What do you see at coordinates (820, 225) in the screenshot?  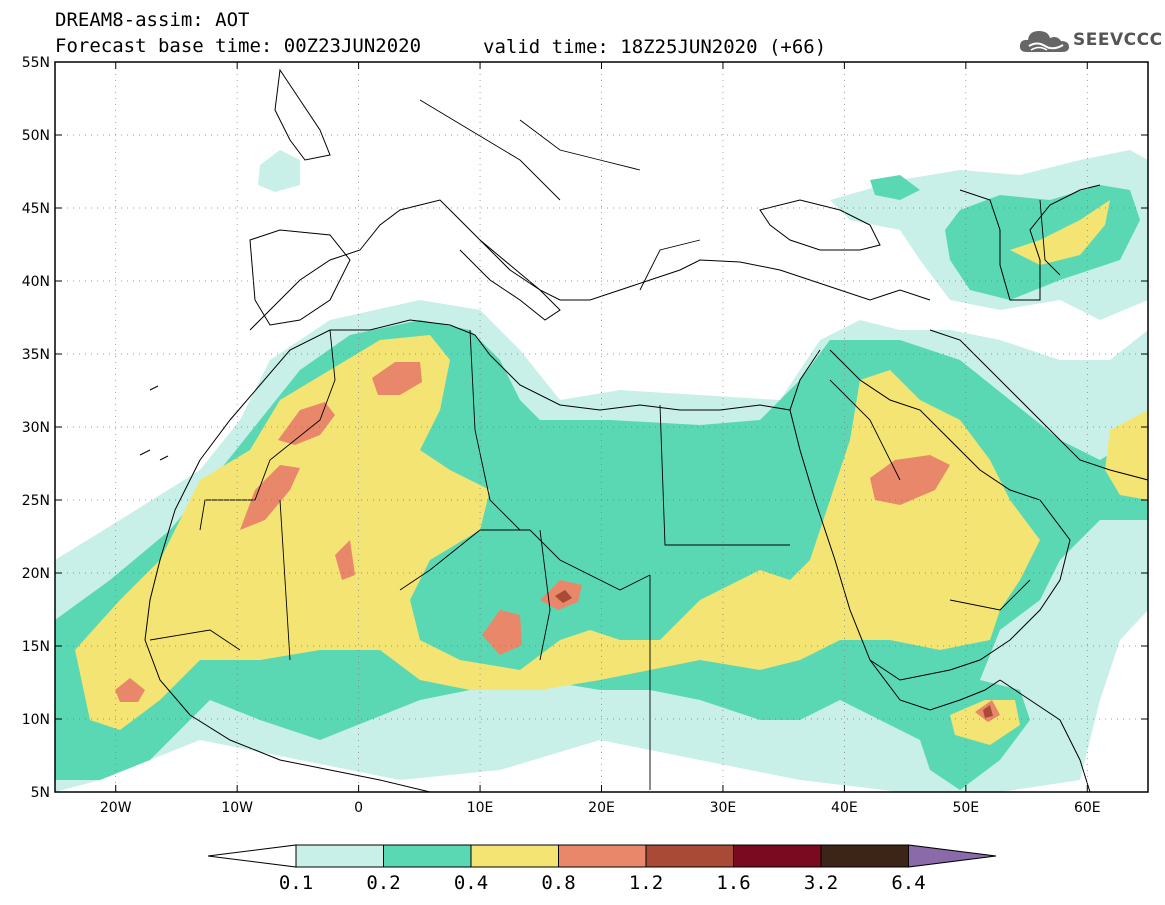 I see `coastline-blacksea` at bounding box center [820, 225].